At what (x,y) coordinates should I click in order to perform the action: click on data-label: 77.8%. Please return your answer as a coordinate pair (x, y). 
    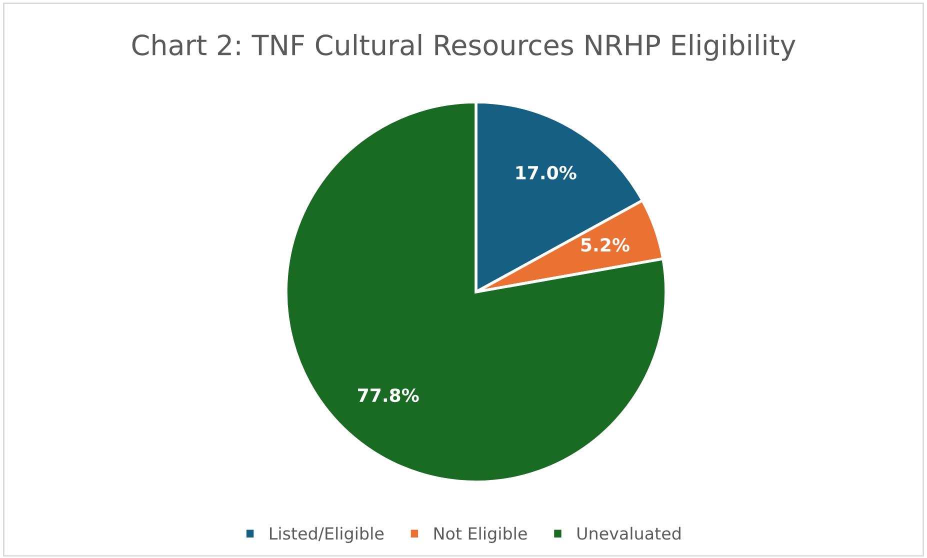
    Looking at the image, I should click on (388, 395).